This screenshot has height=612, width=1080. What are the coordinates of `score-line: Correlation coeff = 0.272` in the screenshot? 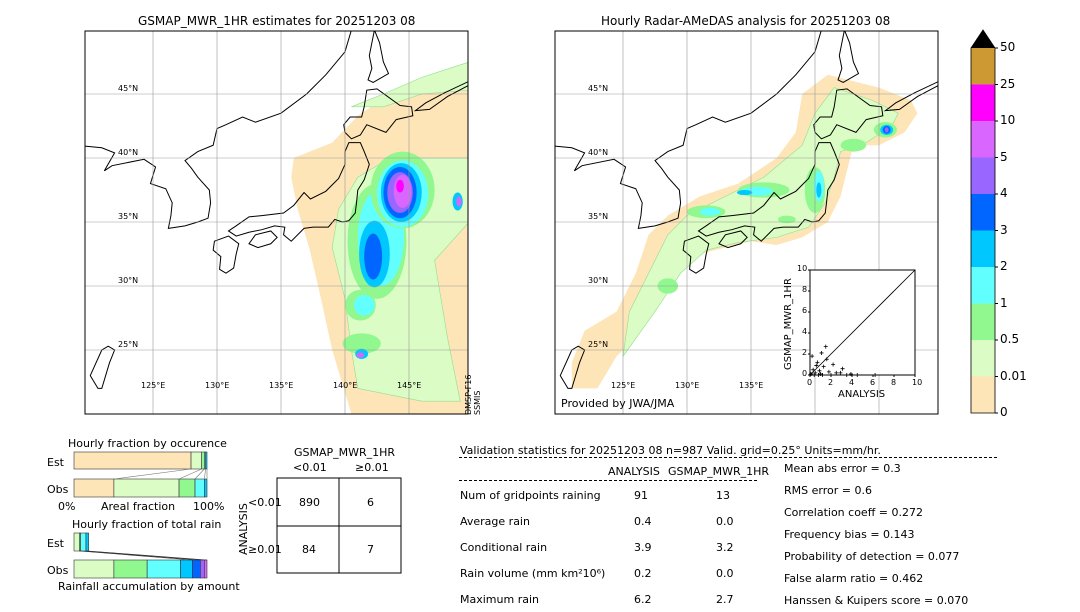 It's located at (853, 512).